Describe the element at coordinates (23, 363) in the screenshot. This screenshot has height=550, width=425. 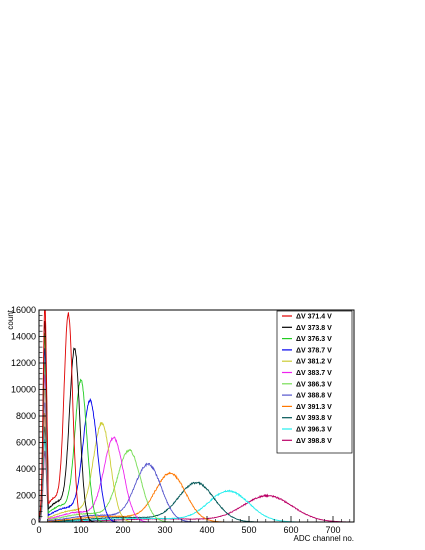
I see `y-tick-label: 12000` at that location.